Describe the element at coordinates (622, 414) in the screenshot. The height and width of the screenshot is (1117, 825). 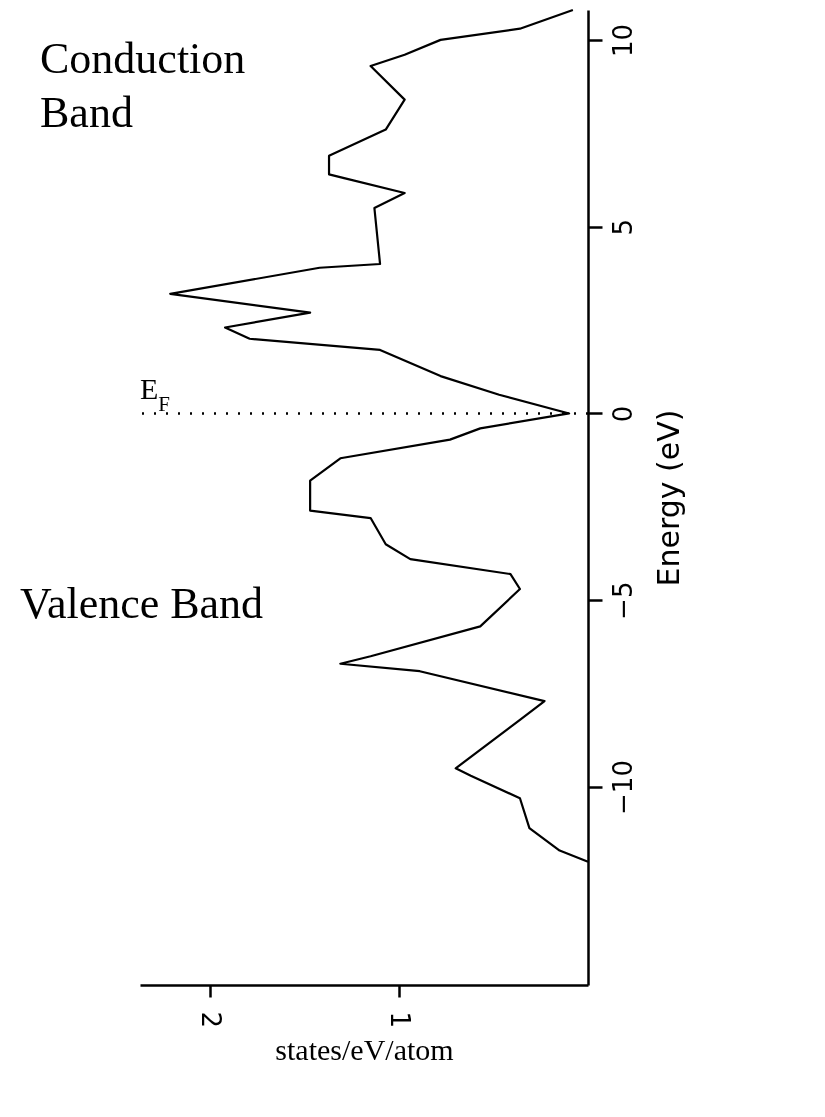
I see `y-tick-label: 0` at that location.